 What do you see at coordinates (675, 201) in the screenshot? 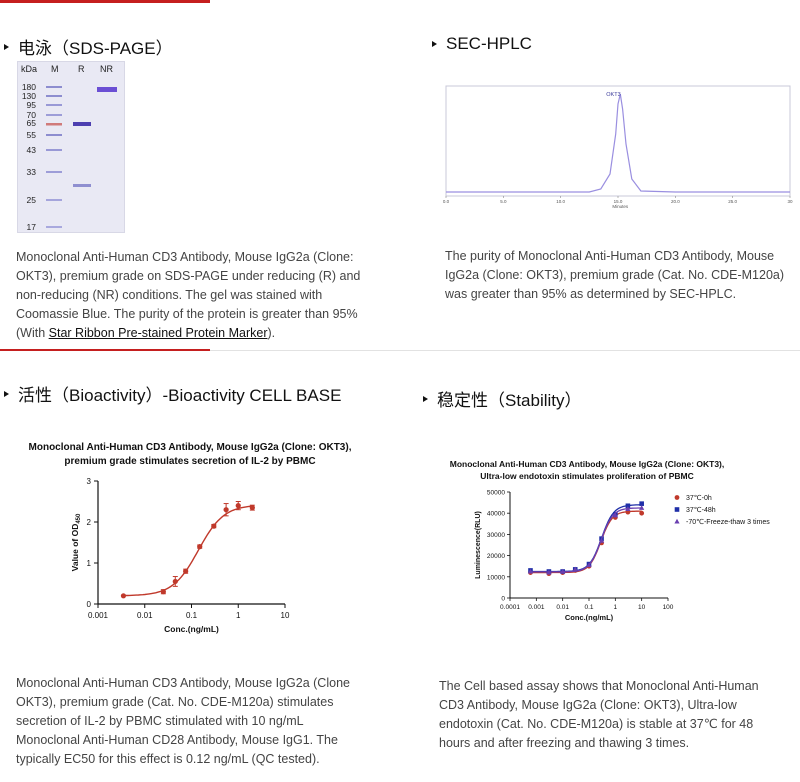
I see `hplc-x-tick-label: 20.0` at bounding box center [675, 201].